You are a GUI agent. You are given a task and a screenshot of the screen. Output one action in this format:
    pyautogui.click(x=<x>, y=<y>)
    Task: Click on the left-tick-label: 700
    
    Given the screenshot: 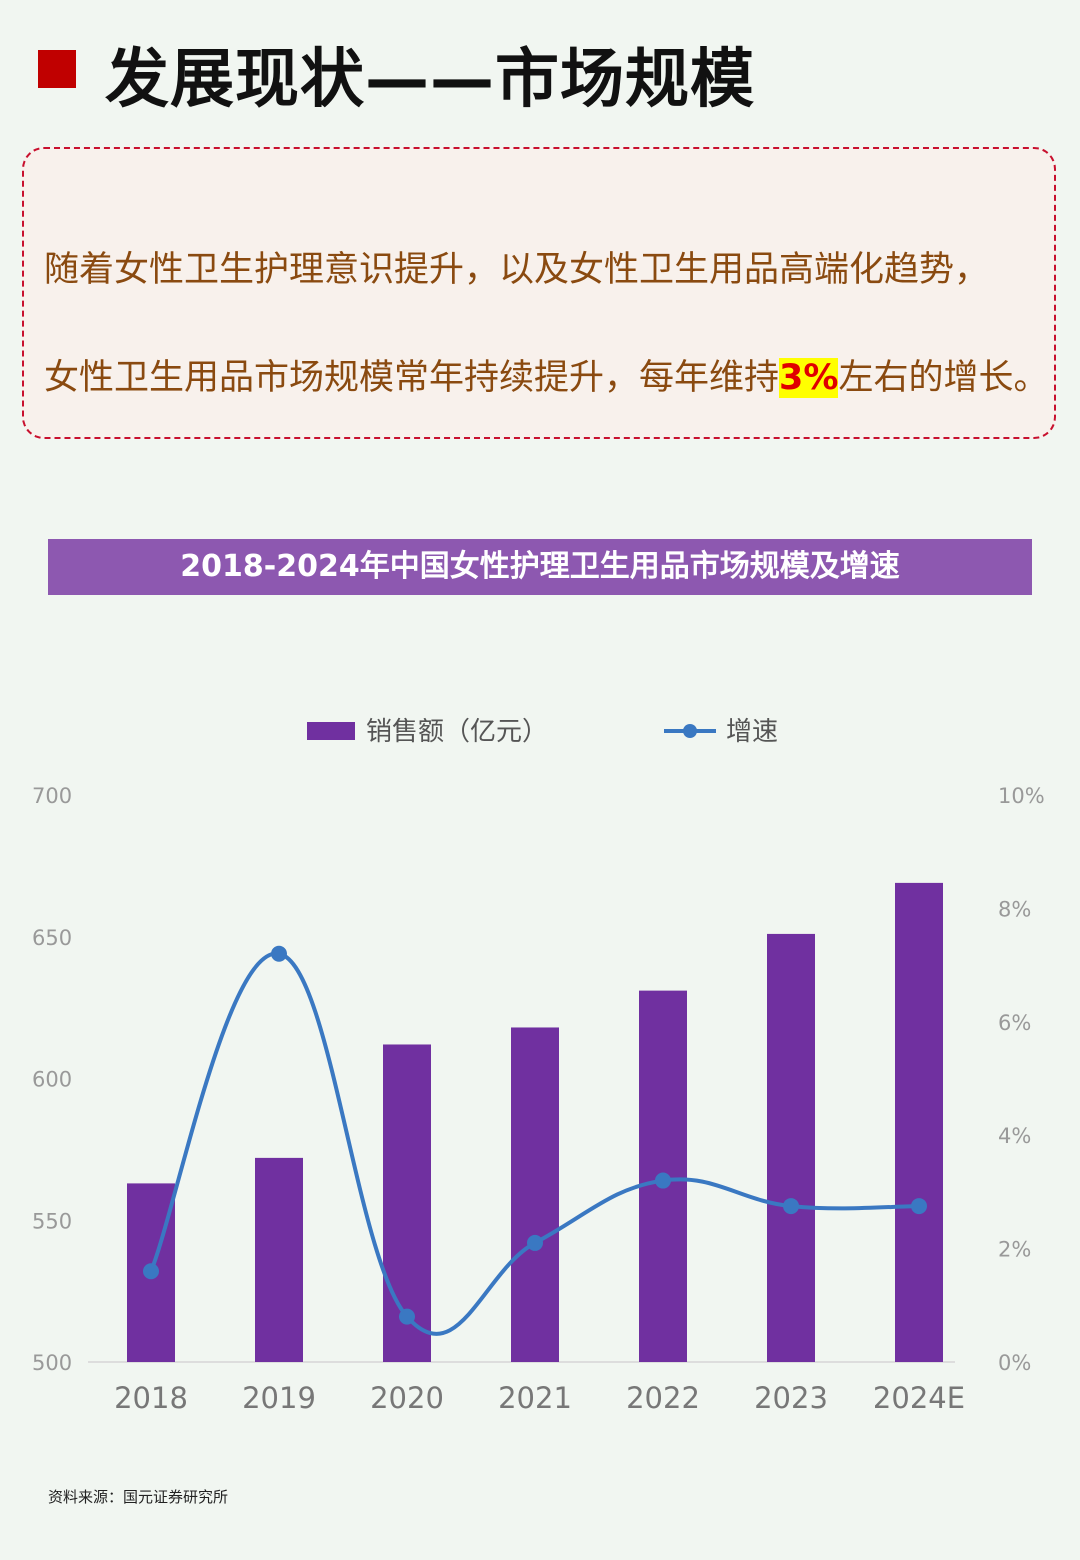 What is the action you would take?
    pyautogui.click(x=52, y=796)
    